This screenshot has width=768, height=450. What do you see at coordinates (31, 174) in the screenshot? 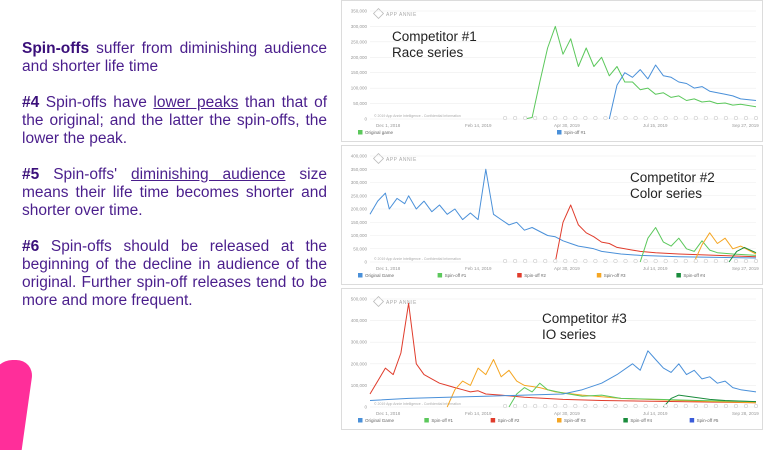
I see `point-5-number: #5` at bounding box center [31, 174].